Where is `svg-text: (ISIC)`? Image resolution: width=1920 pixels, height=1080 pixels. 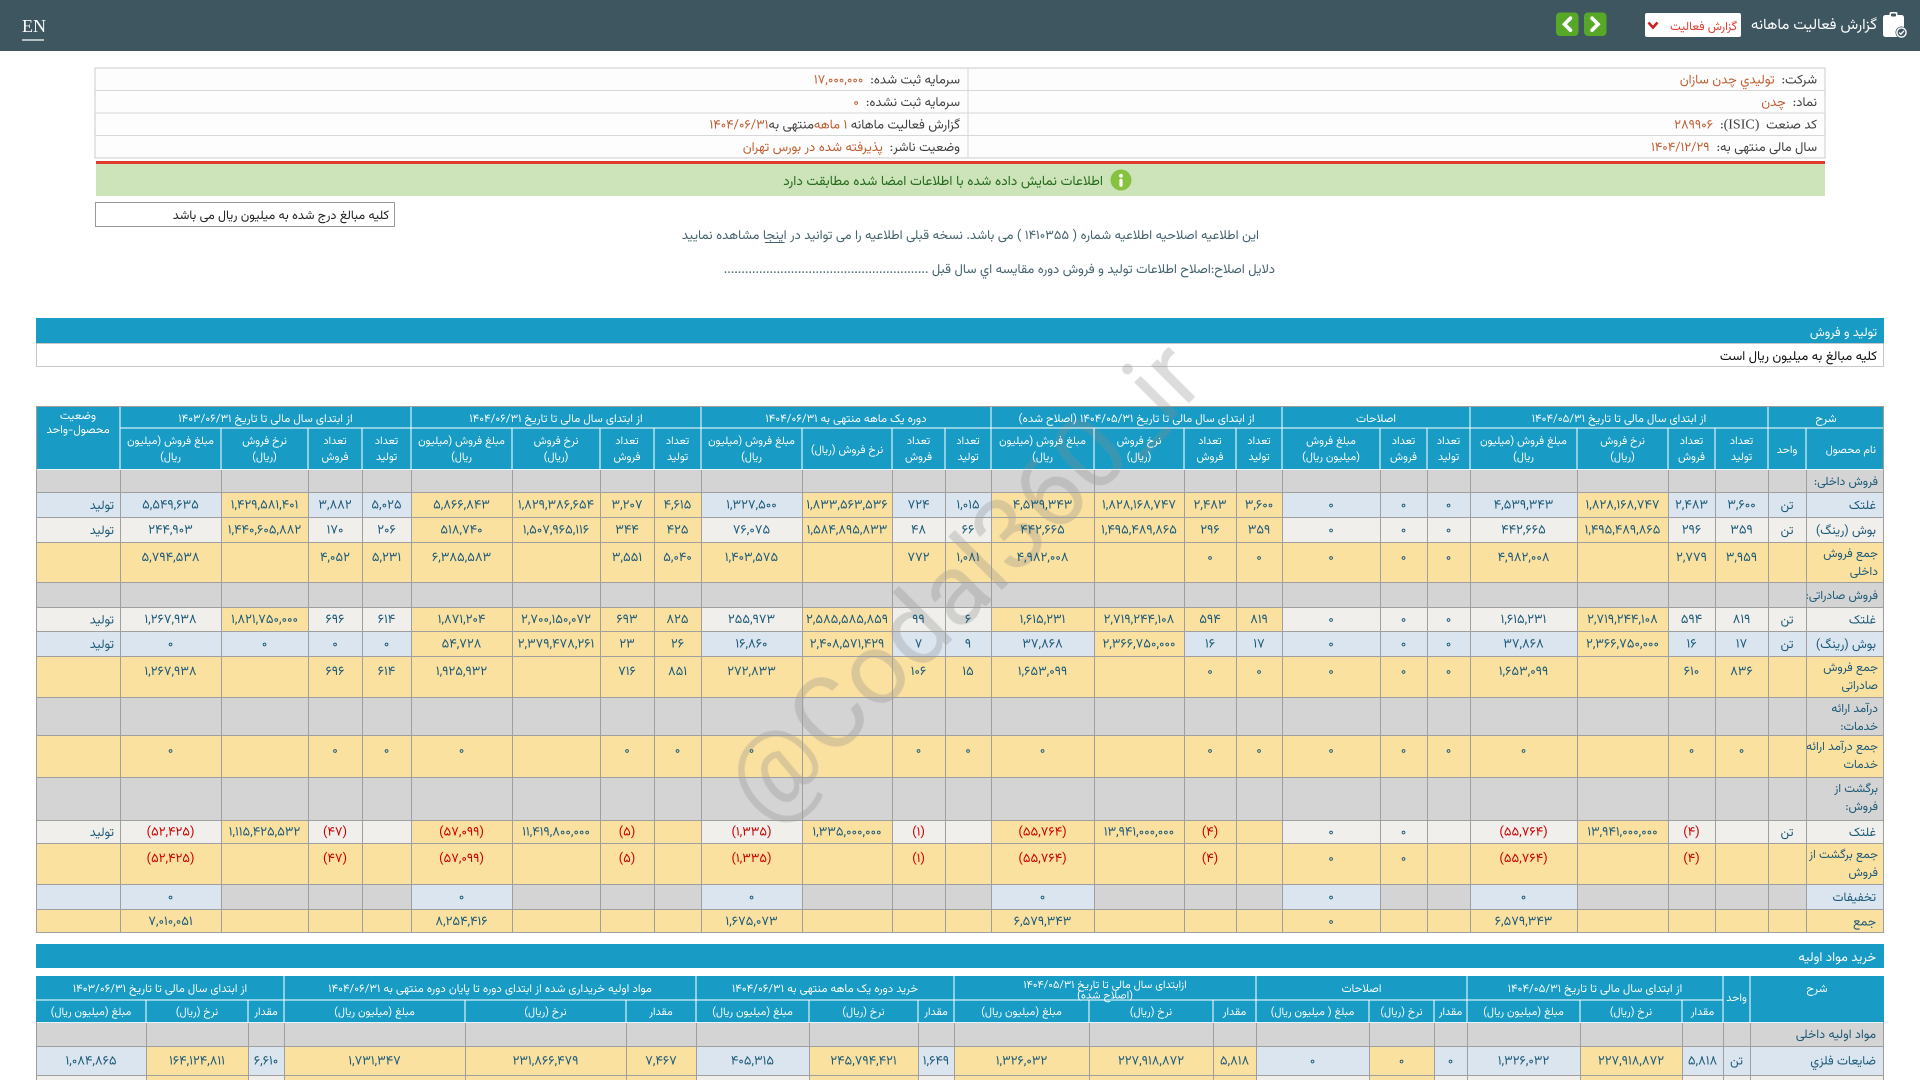
svg-text: (ISIC) is located at coordinates (1742, 125).